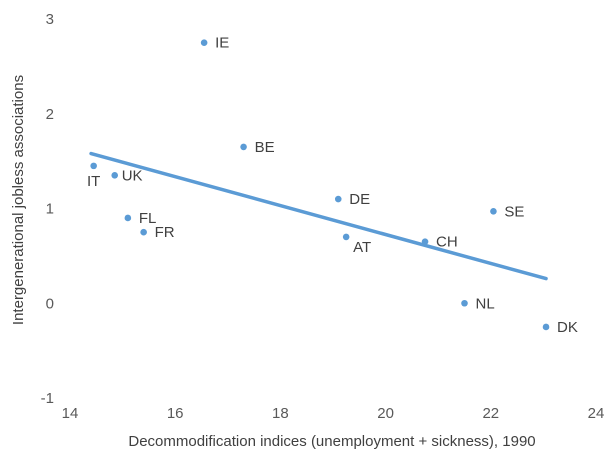 This screenshot has width=609, height=452. Describe the element at coordinates (546, 327) in the screenshot. I see `data-point-dk` at that location.